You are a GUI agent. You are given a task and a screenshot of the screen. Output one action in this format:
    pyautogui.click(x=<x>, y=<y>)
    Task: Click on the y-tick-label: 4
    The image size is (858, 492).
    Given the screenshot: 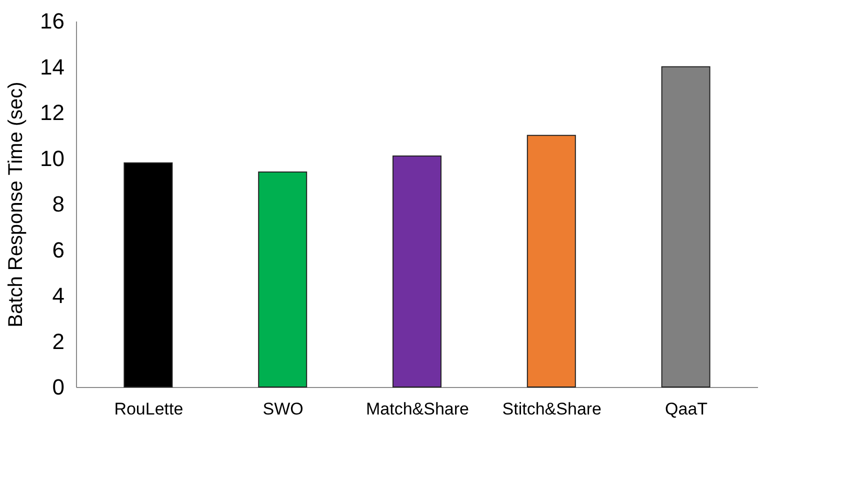 What is the action you would take?
    pyautogui.click(x=58, y=295)
    